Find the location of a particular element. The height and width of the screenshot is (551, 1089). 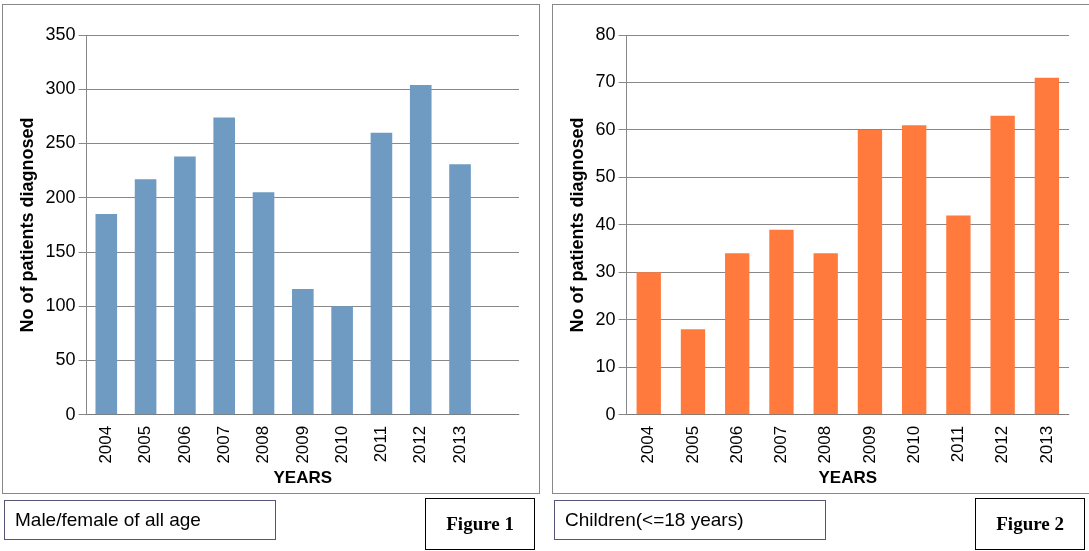

y-tick-label: 40 is located at coordinates (605, 223).